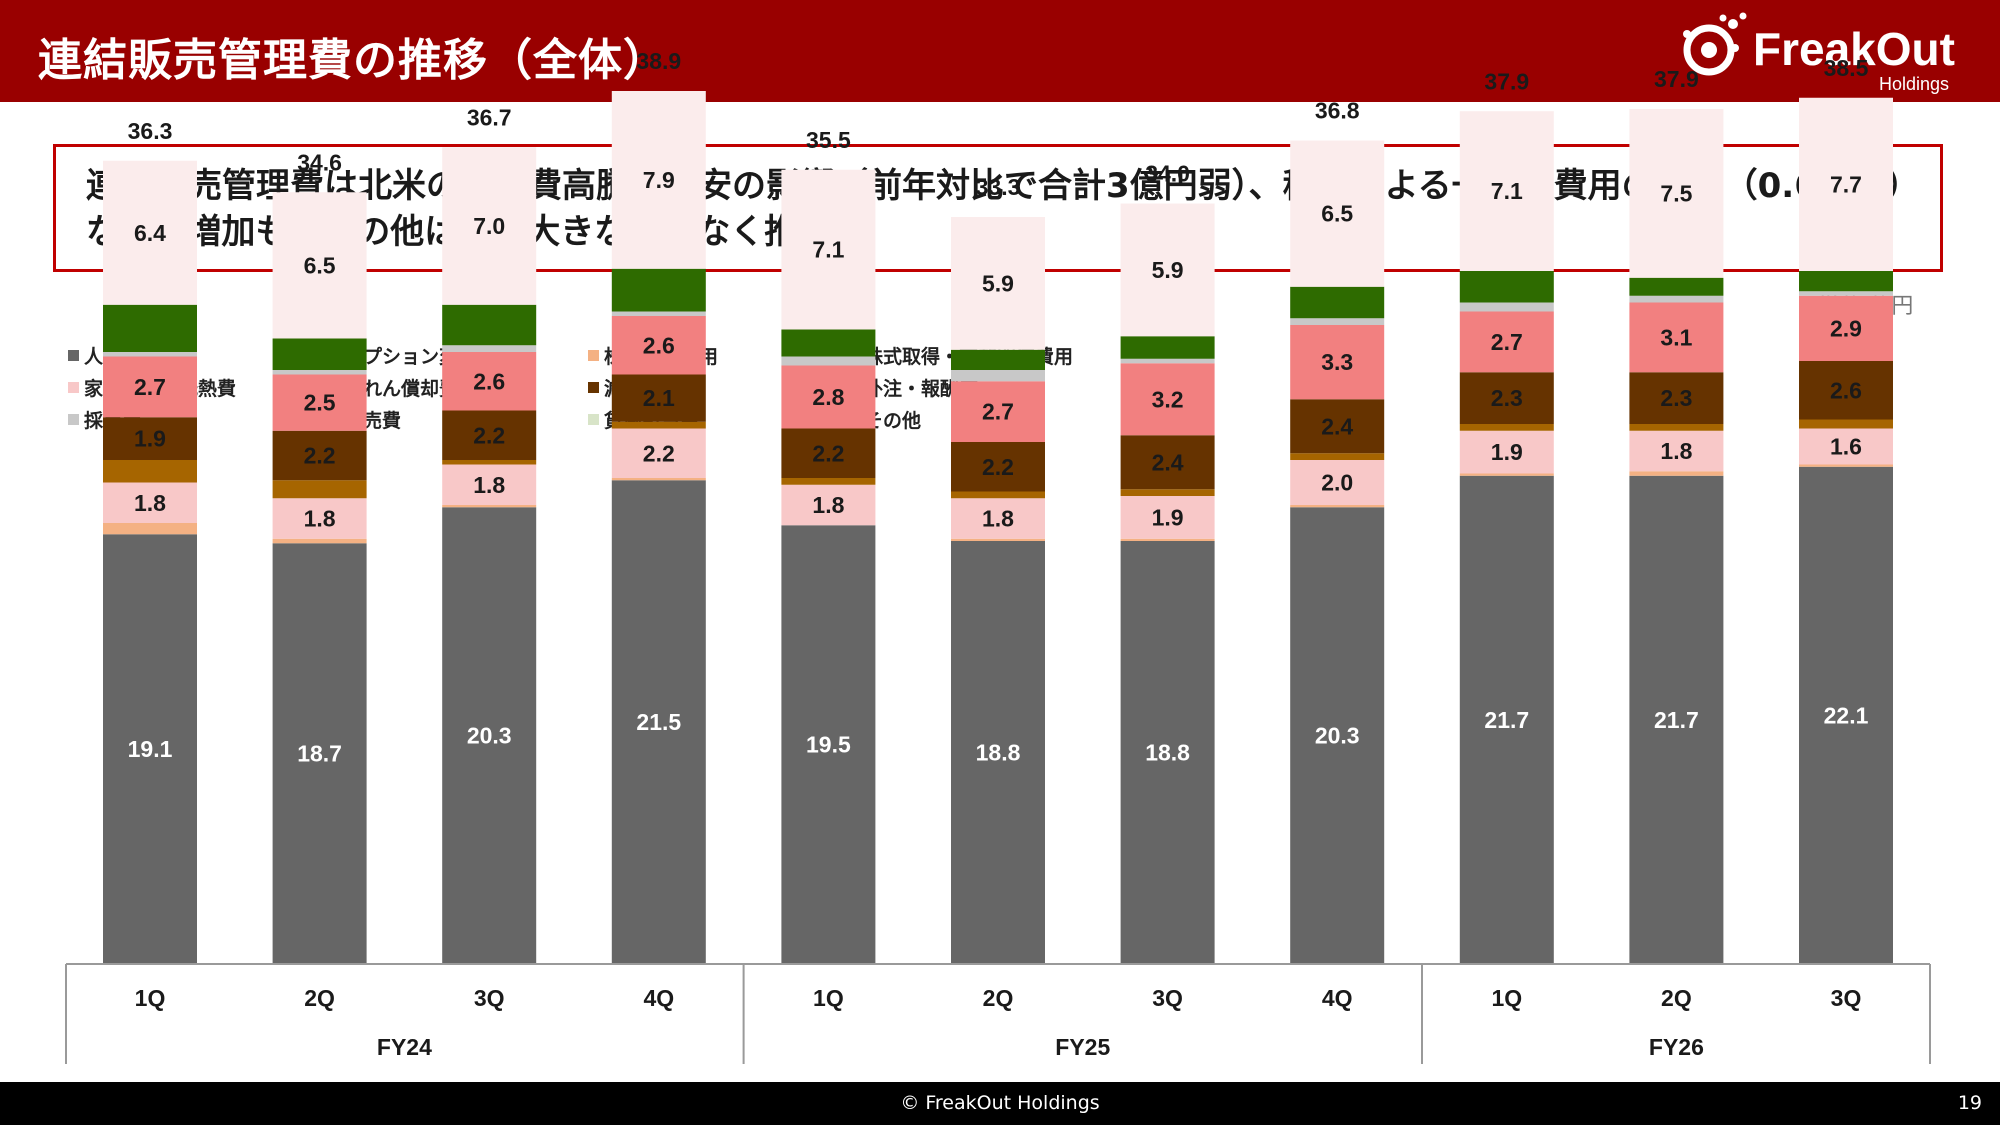 This screenshot has height=1125, width=2000. I want to click on data-label: 2.7, so click(998, 412).